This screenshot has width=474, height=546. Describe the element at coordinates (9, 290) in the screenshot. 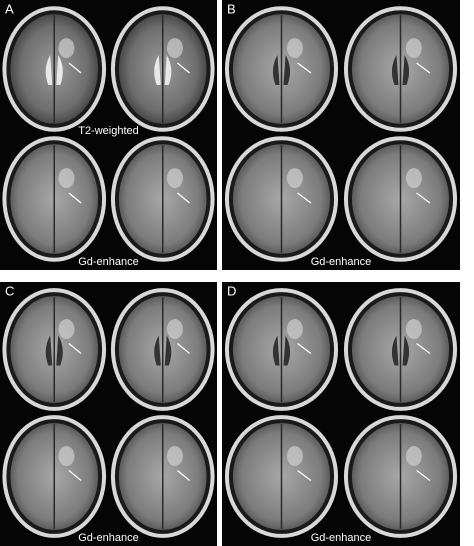

I see `panel-label: C` at that location.